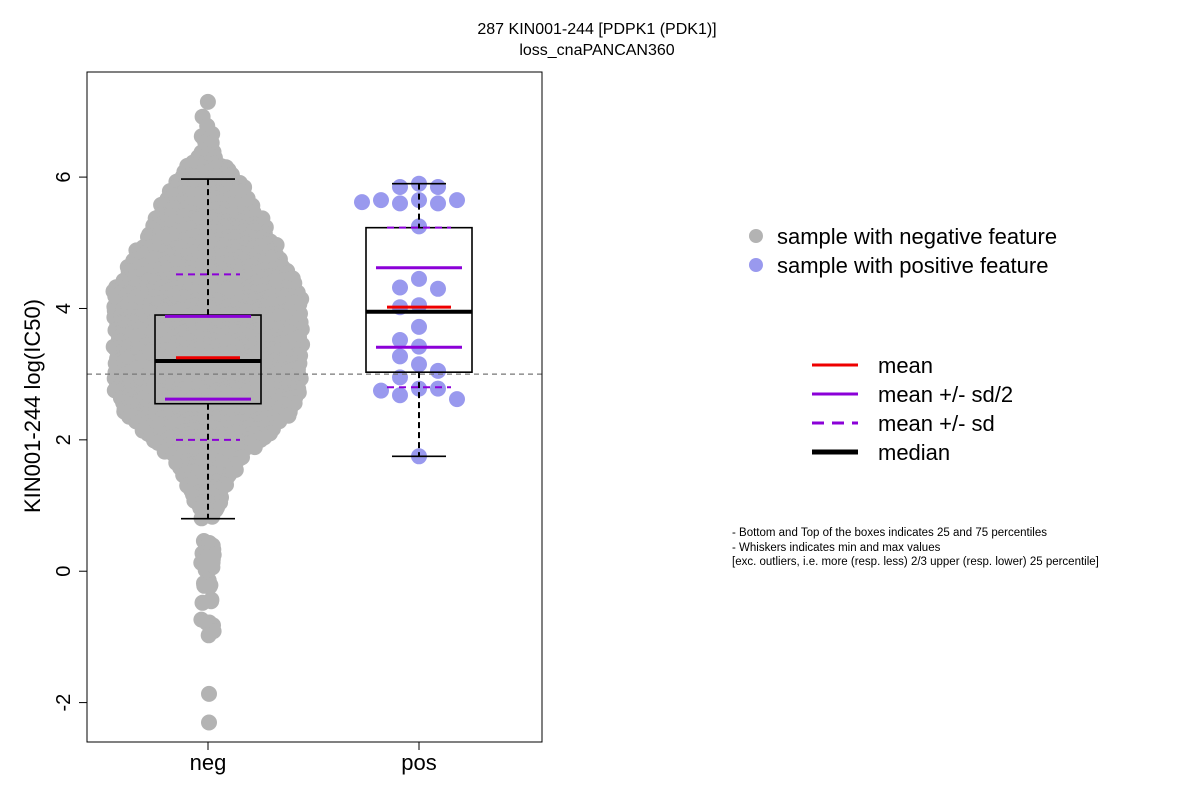  I want to click on legend-line-label: mean +/- sd/2, so click(945, 394).